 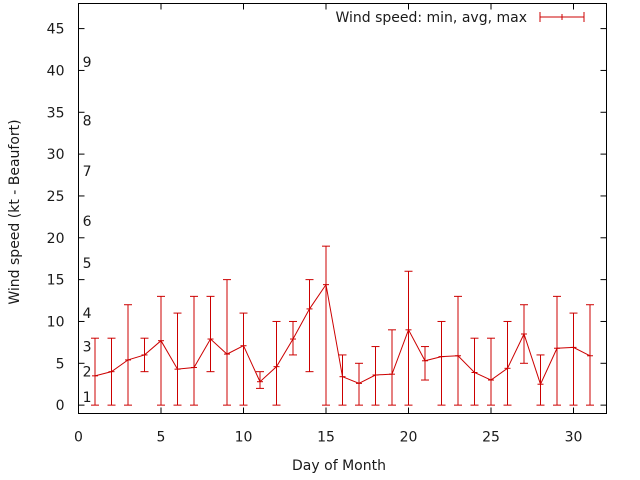 I want to click on beaufort-label: 9, so click(x=87, y=63).